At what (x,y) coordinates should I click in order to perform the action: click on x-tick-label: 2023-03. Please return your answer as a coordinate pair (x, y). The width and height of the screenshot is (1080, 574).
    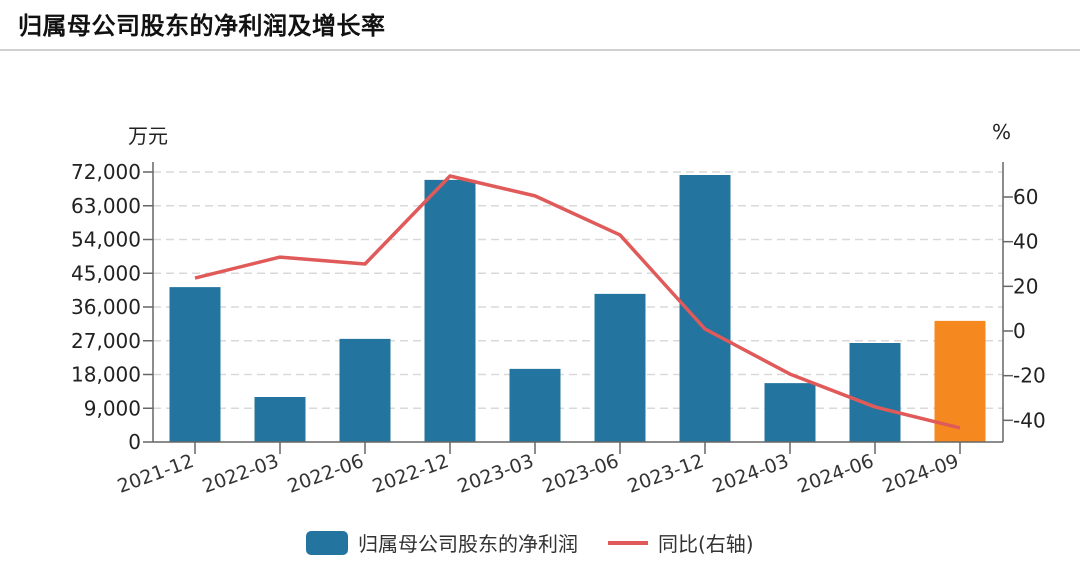
    Looking at the image, I should click on (496, 474).